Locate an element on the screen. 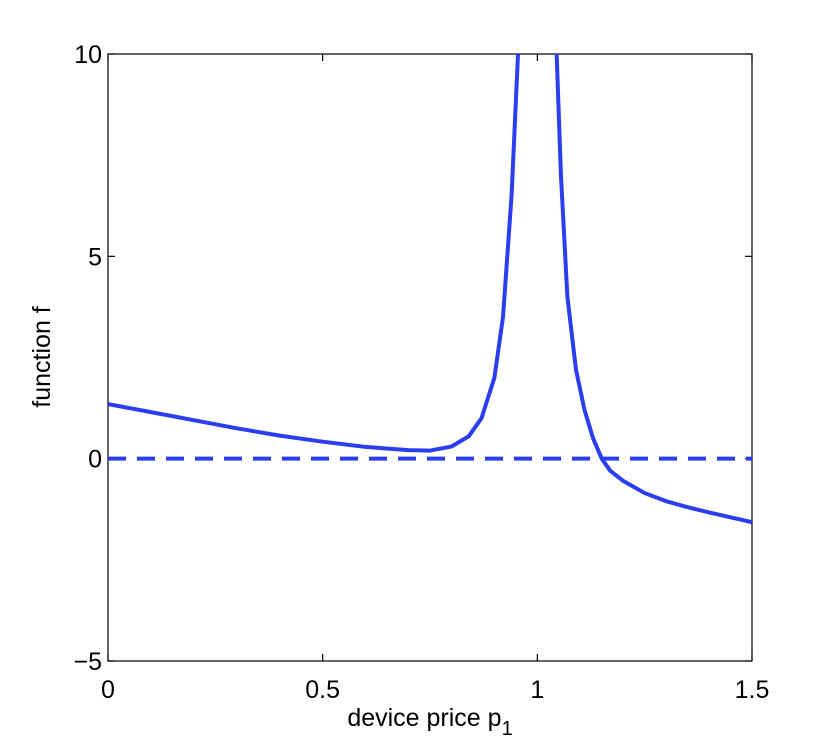 Image resolution: width=830 pixels, height=747 pixels. y-axis-label: function f is located at coordinates (42, 357).